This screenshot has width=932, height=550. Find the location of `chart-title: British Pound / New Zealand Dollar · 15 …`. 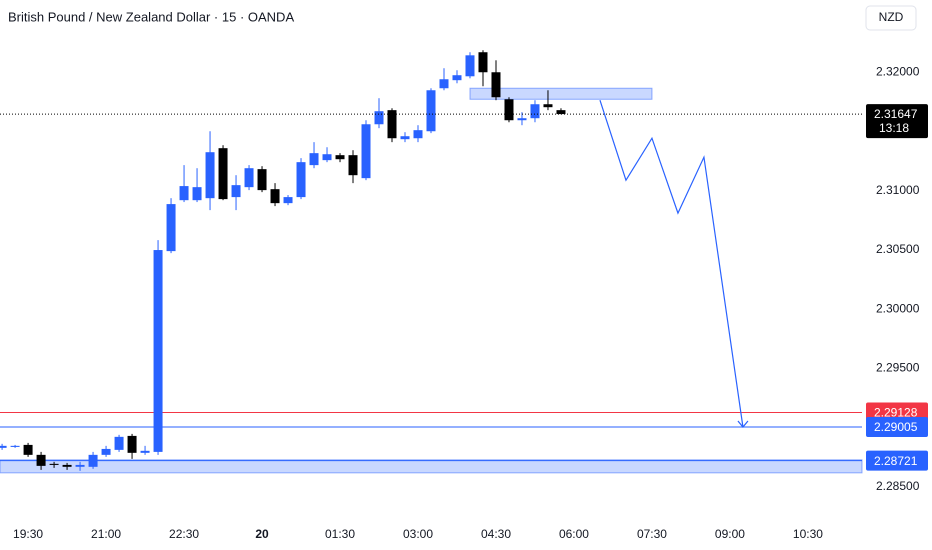

chart-title: British Pound / New Zealand Dollar · 15 … is located at coordinates (151, 16).